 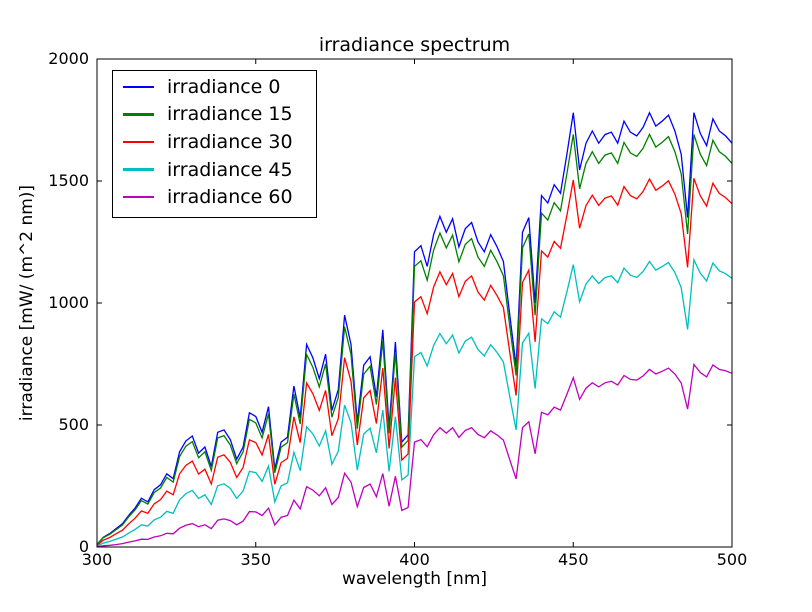 I want to click on legend-item: irradiance 45, so click(x=219, y=170).